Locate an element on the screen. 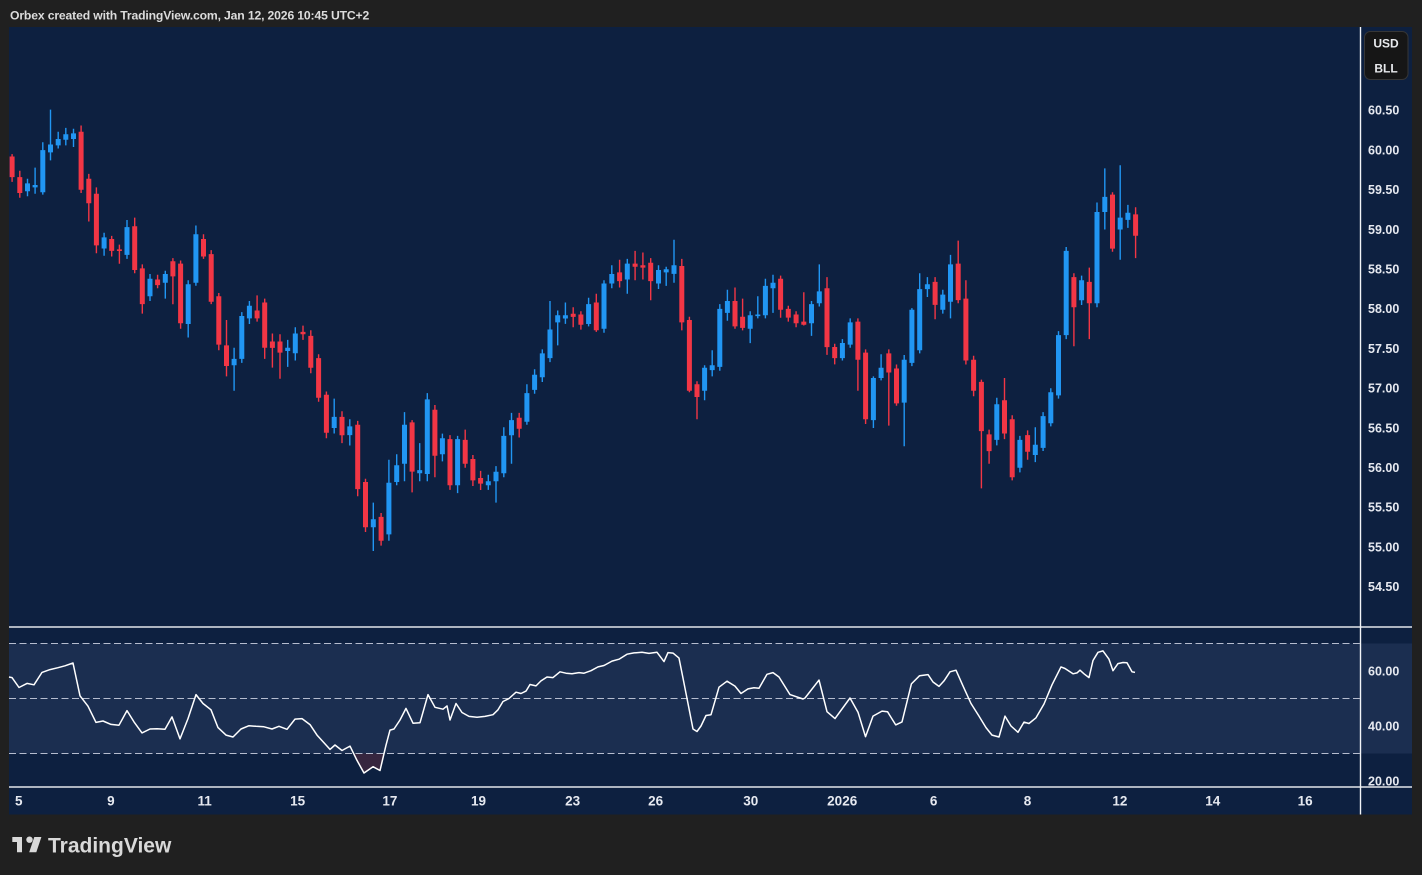 The height and width of the screenshot is (875, 1422). svg-text: 57.00 is located at coordinates (1383, 389).